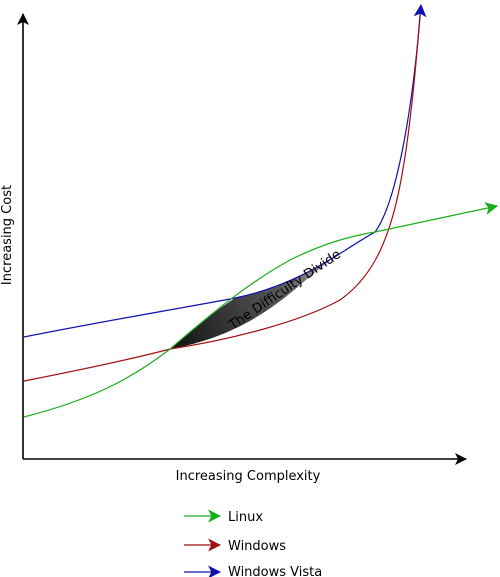 This screenshot has width=500, height=577. Describe the element at coordinates (7, 235) in the screenshot. I see `y-axis-label: Increasing Cost` at that location.